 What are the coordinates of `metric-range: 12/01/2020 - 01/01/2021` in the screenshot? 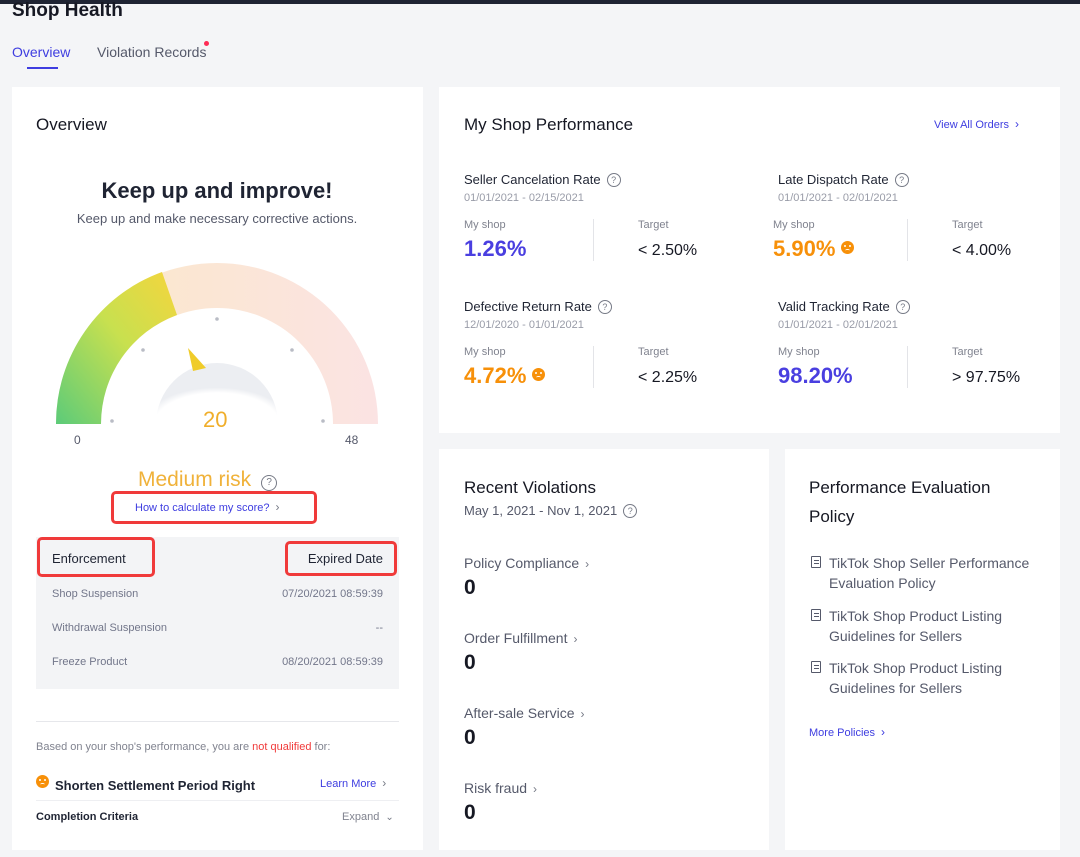 It's located at (524, 325).